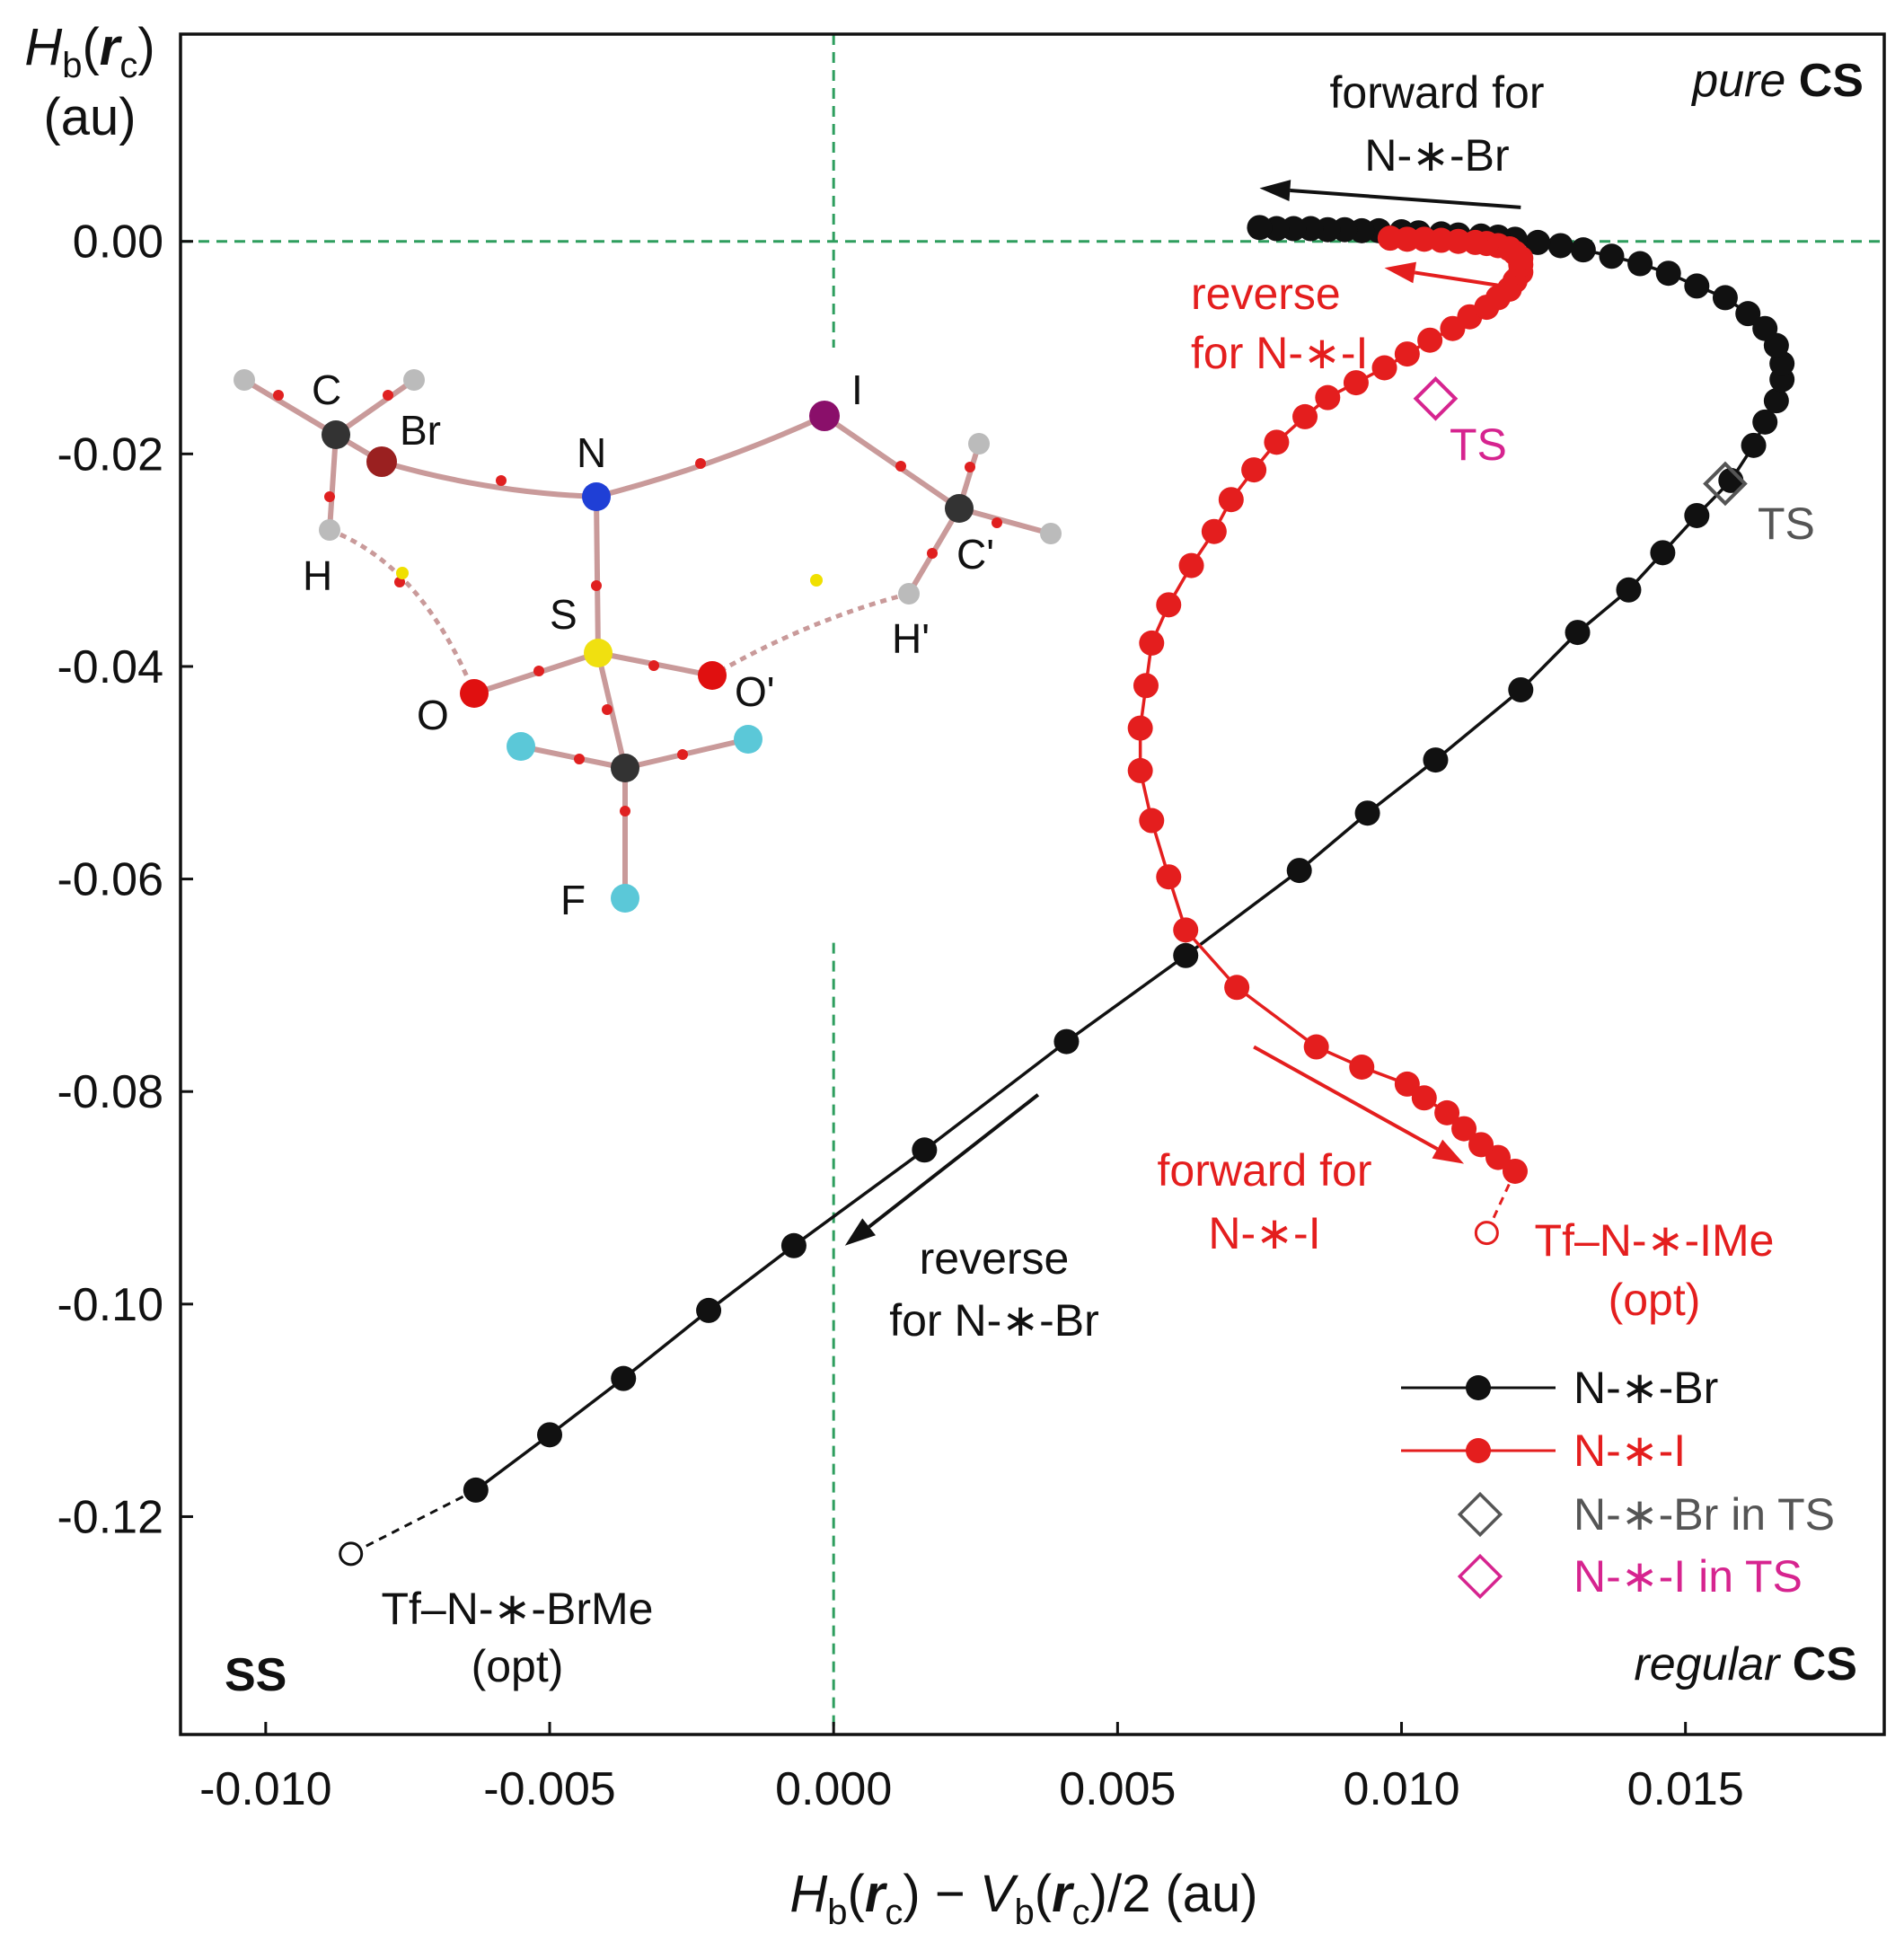  Describe the element at coordinates (1544, 1450) in the screenshot. I see `legend-item-i: N-∗-I` at that location.